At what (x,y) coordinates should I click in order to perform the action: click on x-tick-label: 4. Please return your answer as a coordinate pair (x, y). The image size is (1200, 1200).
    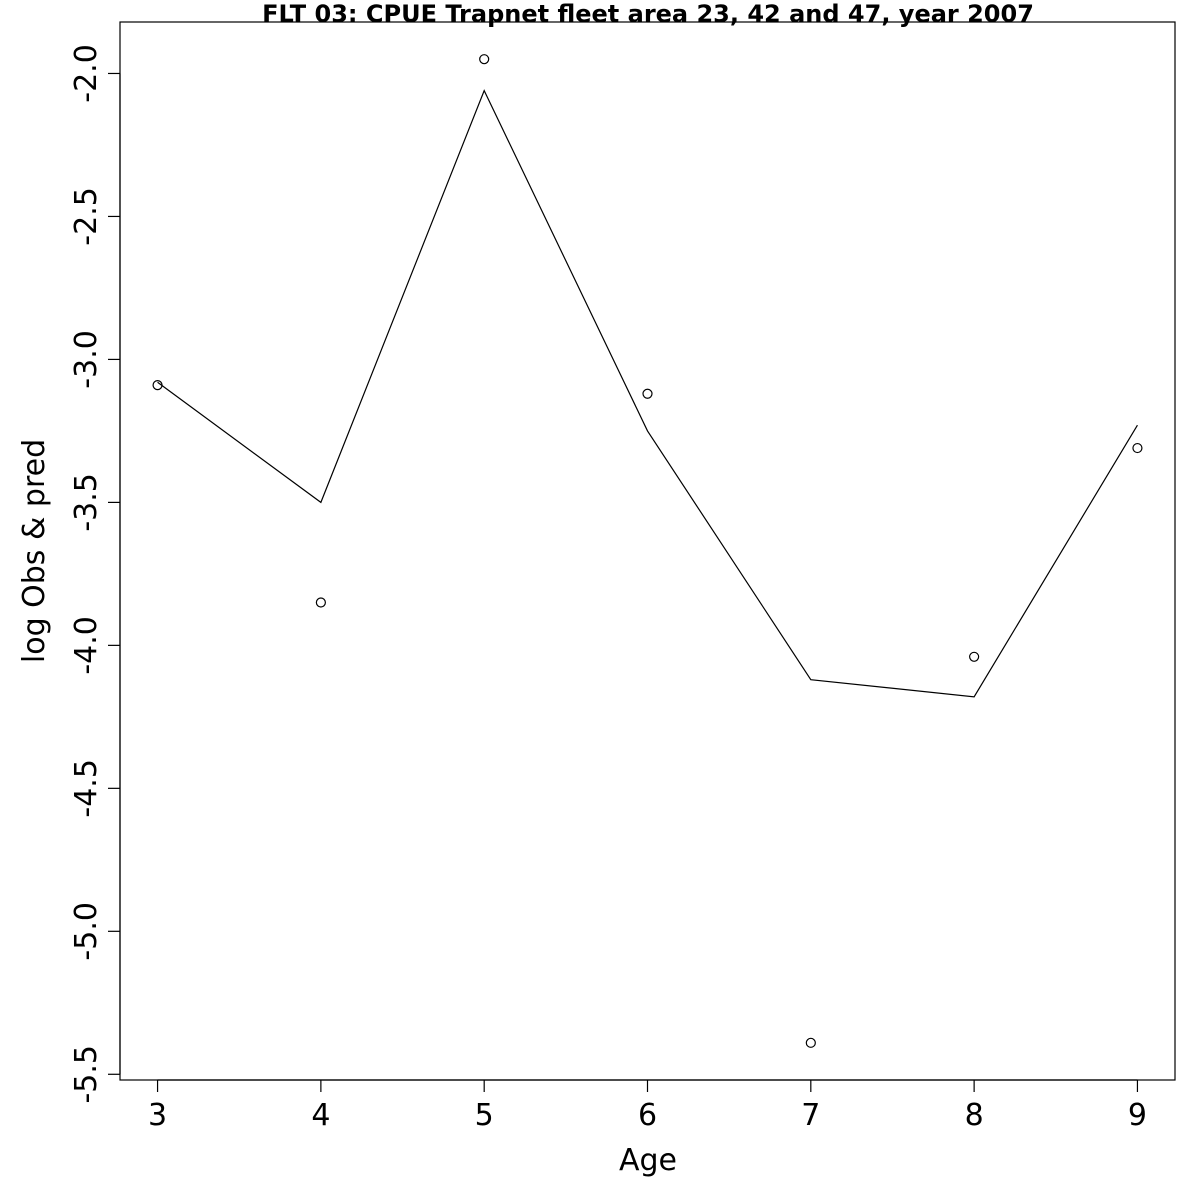
    Looking at the image, I should click on (320, 1115).